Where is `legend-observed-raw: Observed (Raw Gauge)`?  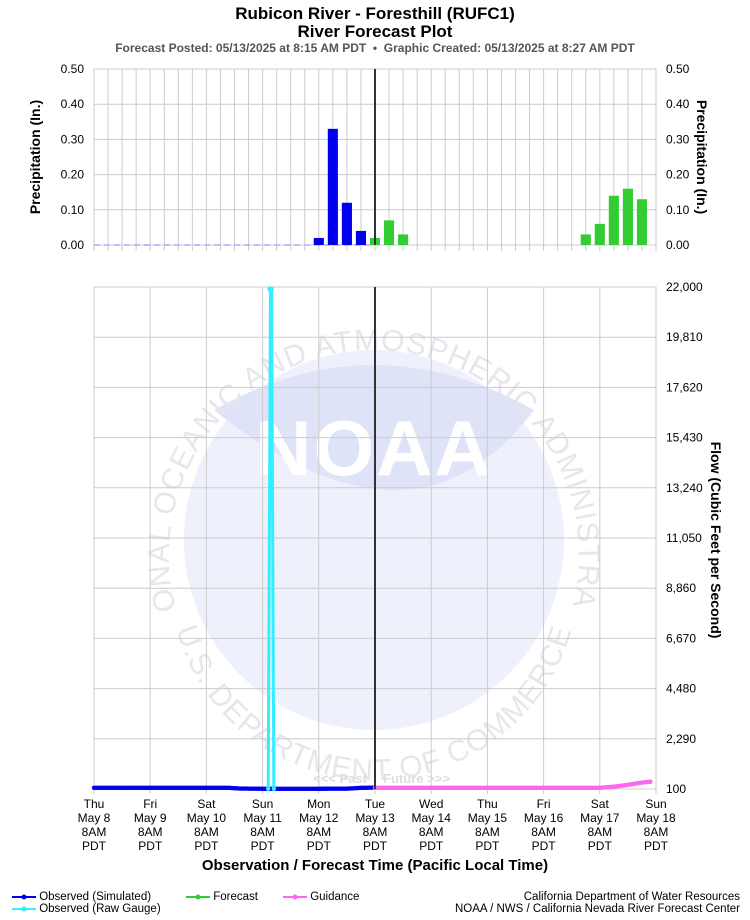 legend-observed-raw: Observed (Raw Gauge) is located at coordinates (112, 909).